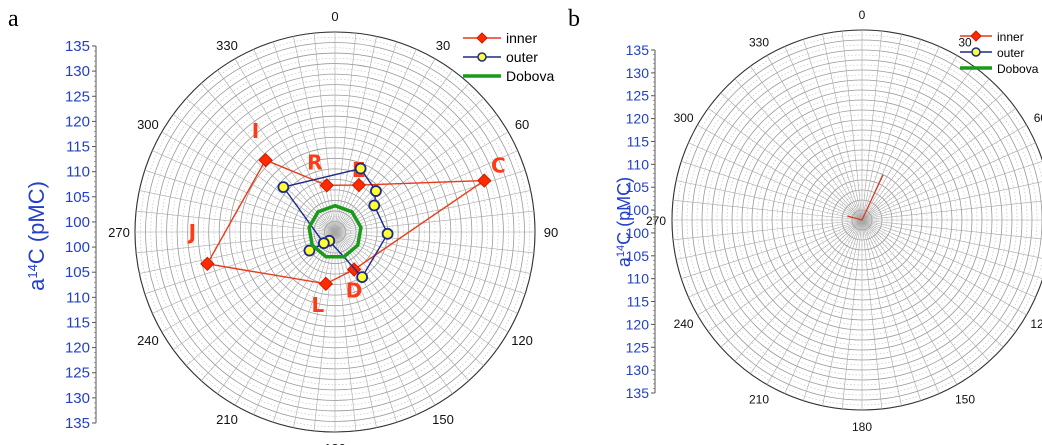  Describe the element at coordinates (530, 76) in the screenshot. I see `legend-dobova-label: Dobova` at that location.